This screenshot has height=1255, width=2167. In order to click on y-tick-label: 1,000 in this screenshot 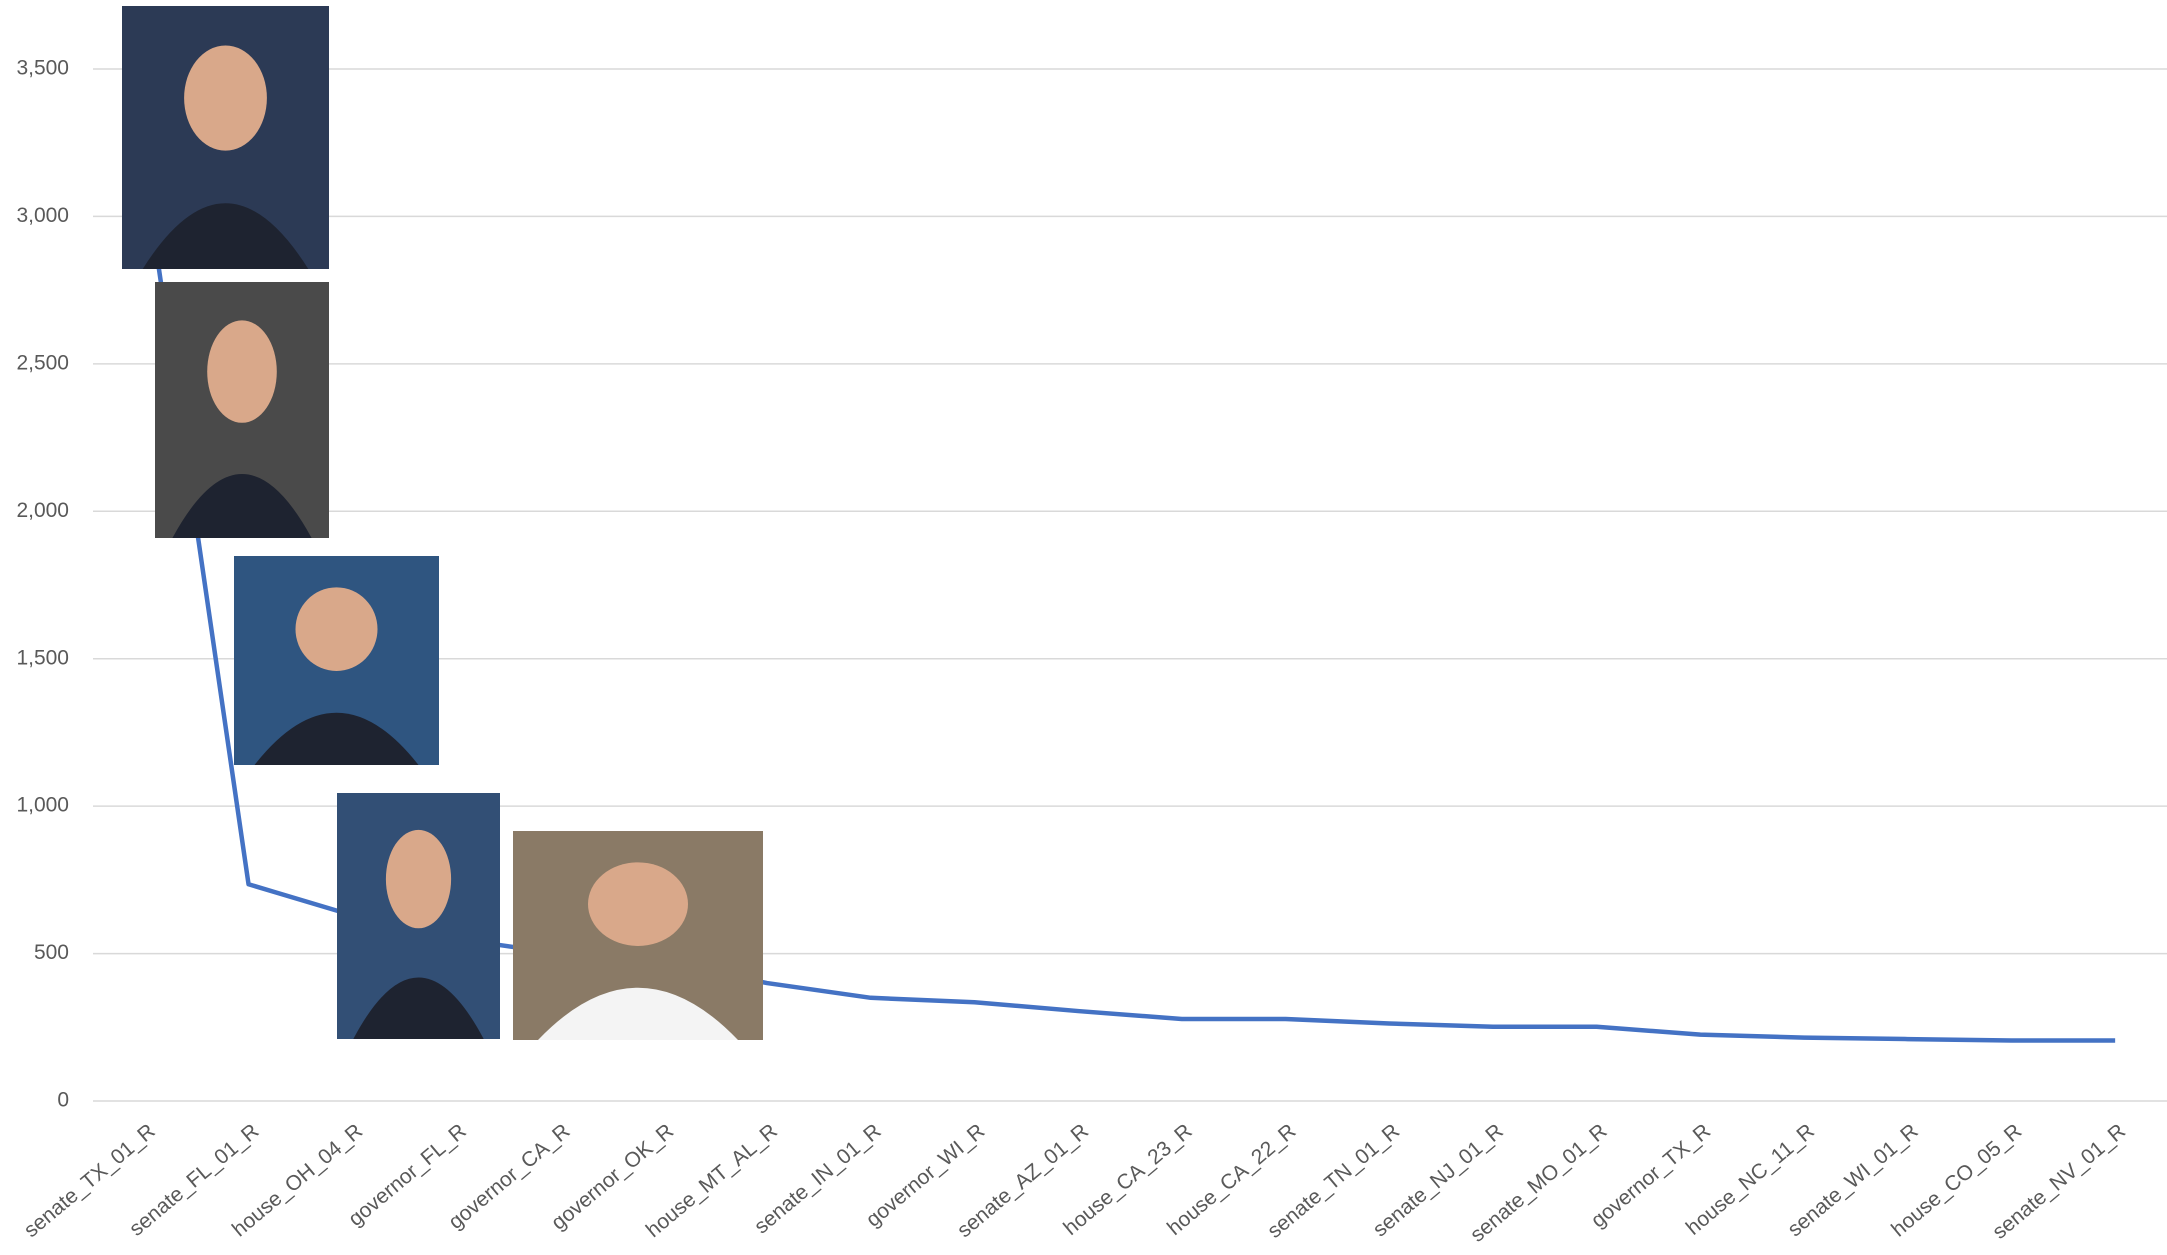, I will do `click(42, 805)`.